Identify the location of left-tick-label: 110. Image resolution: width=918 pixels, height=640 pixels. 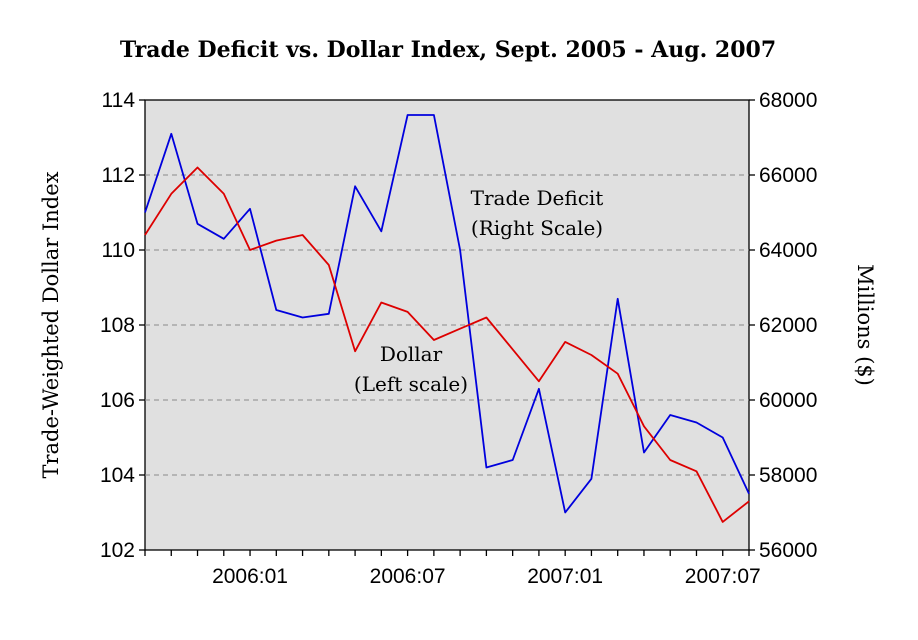
(118, 250).